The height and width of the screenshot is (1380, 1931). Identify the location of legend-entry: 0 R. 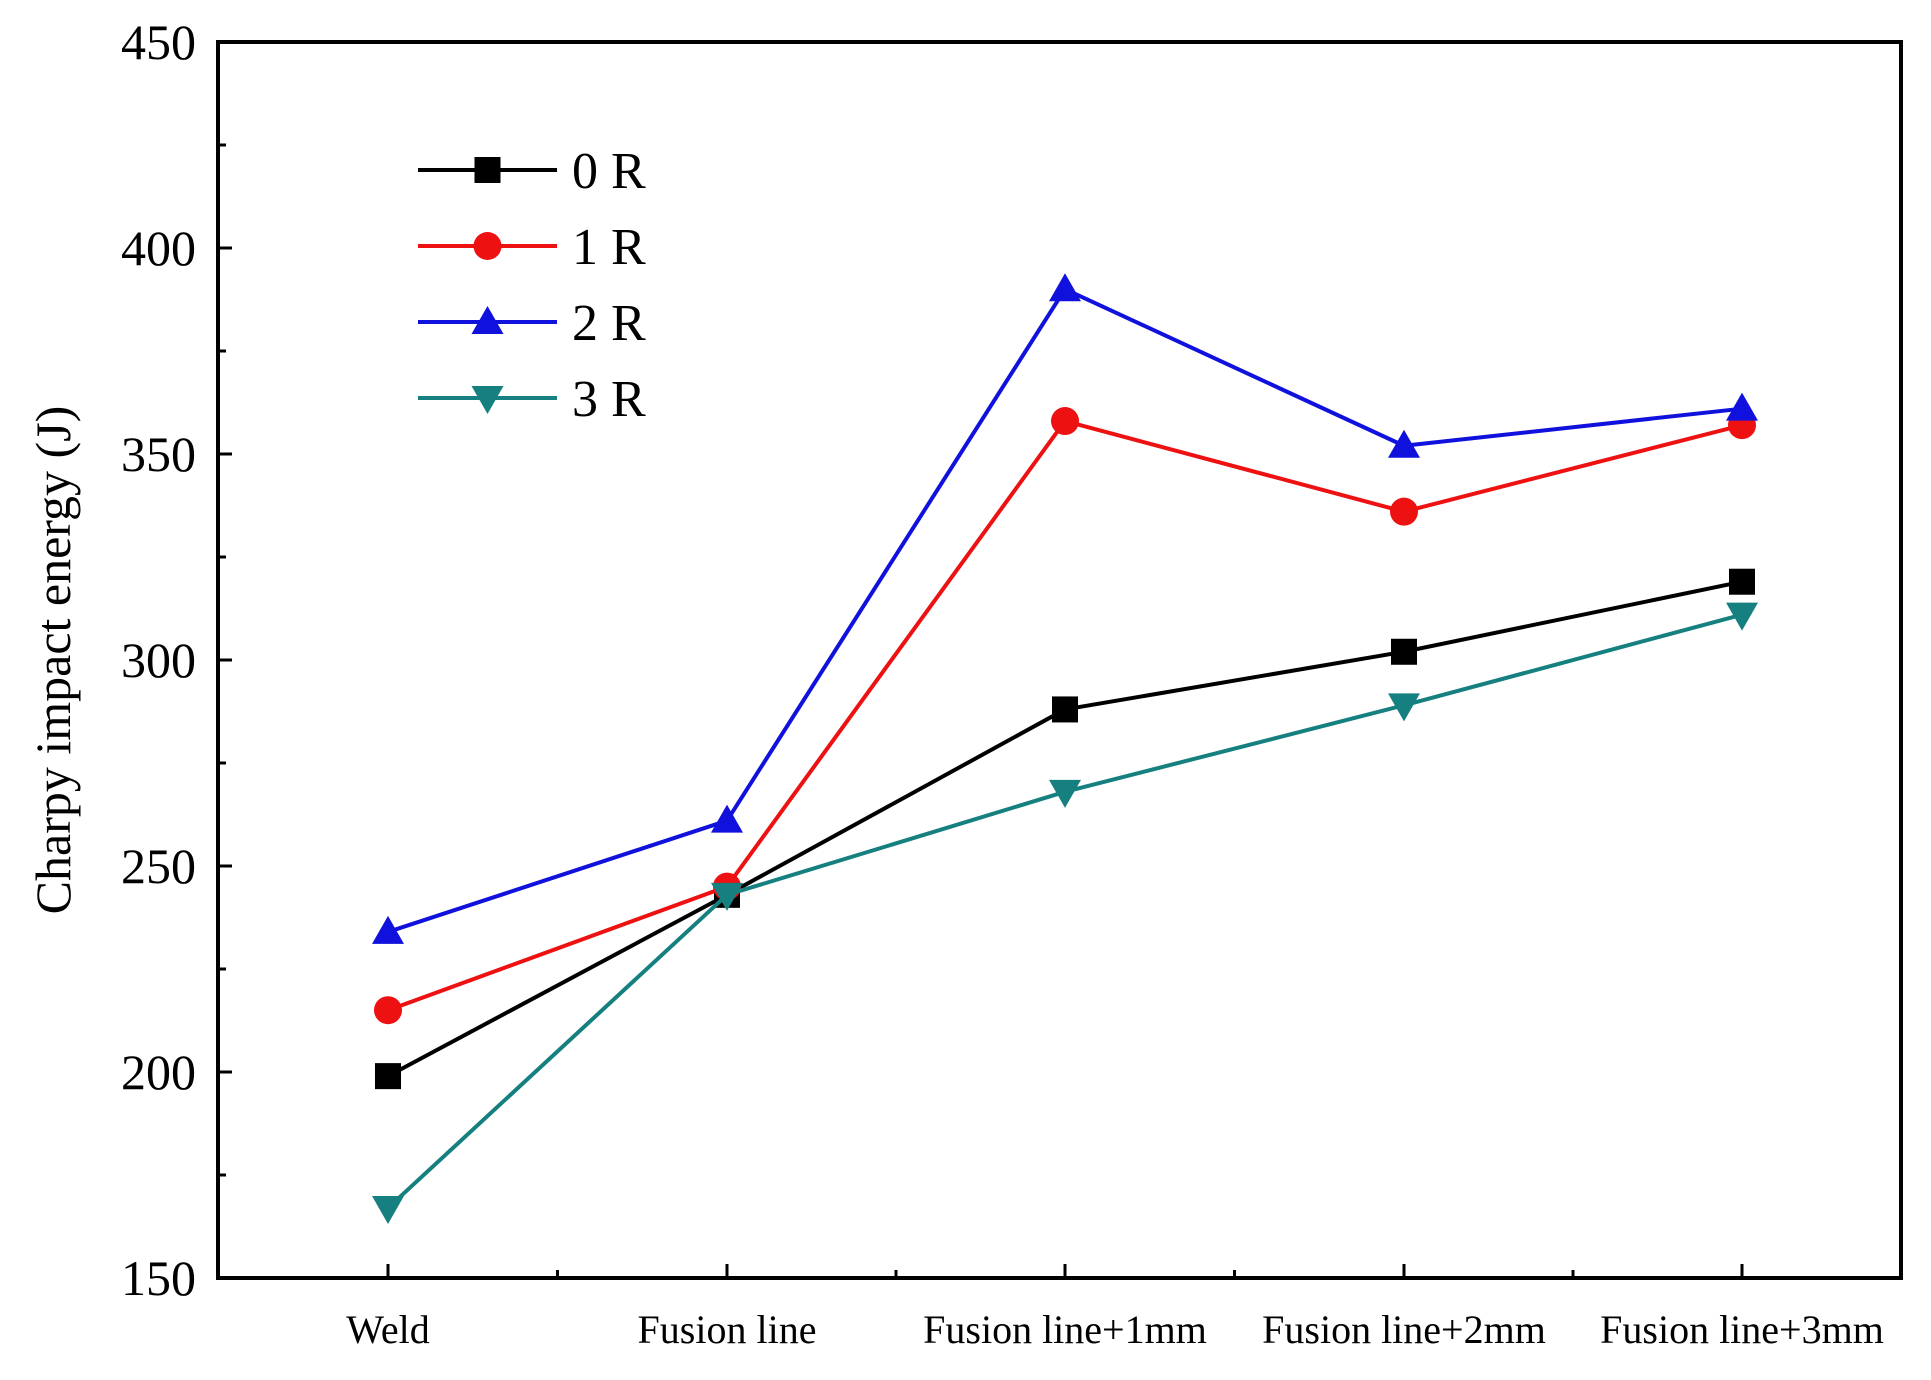
(532, 171).